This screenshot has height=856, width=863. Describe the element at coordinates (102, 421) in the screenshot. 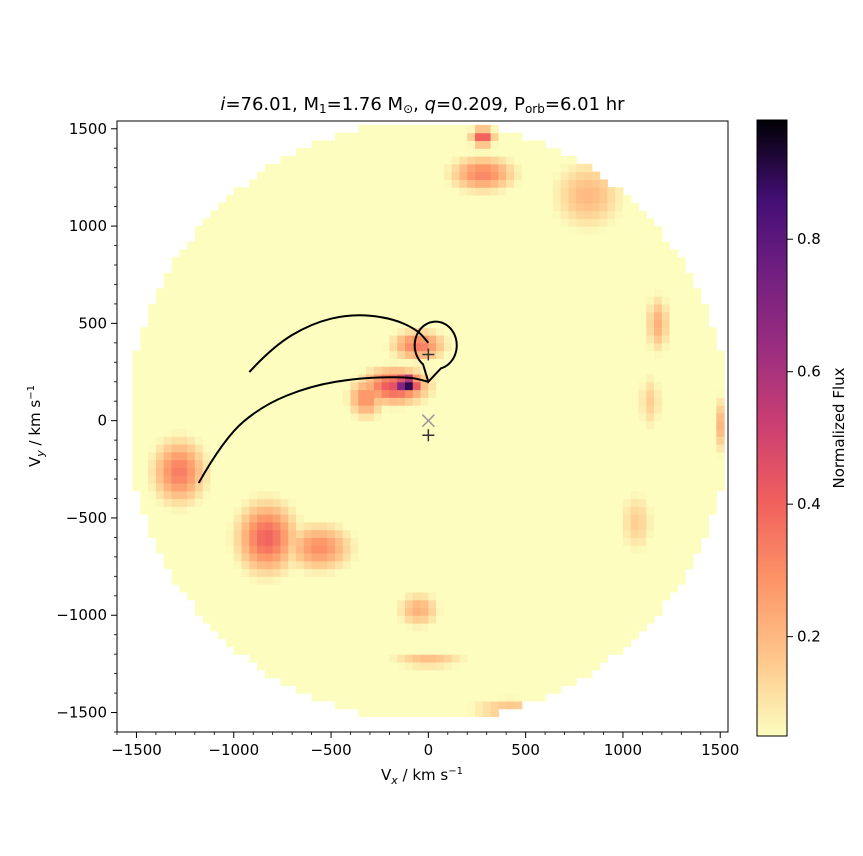

I see `y-tick-label: 0` at that location.